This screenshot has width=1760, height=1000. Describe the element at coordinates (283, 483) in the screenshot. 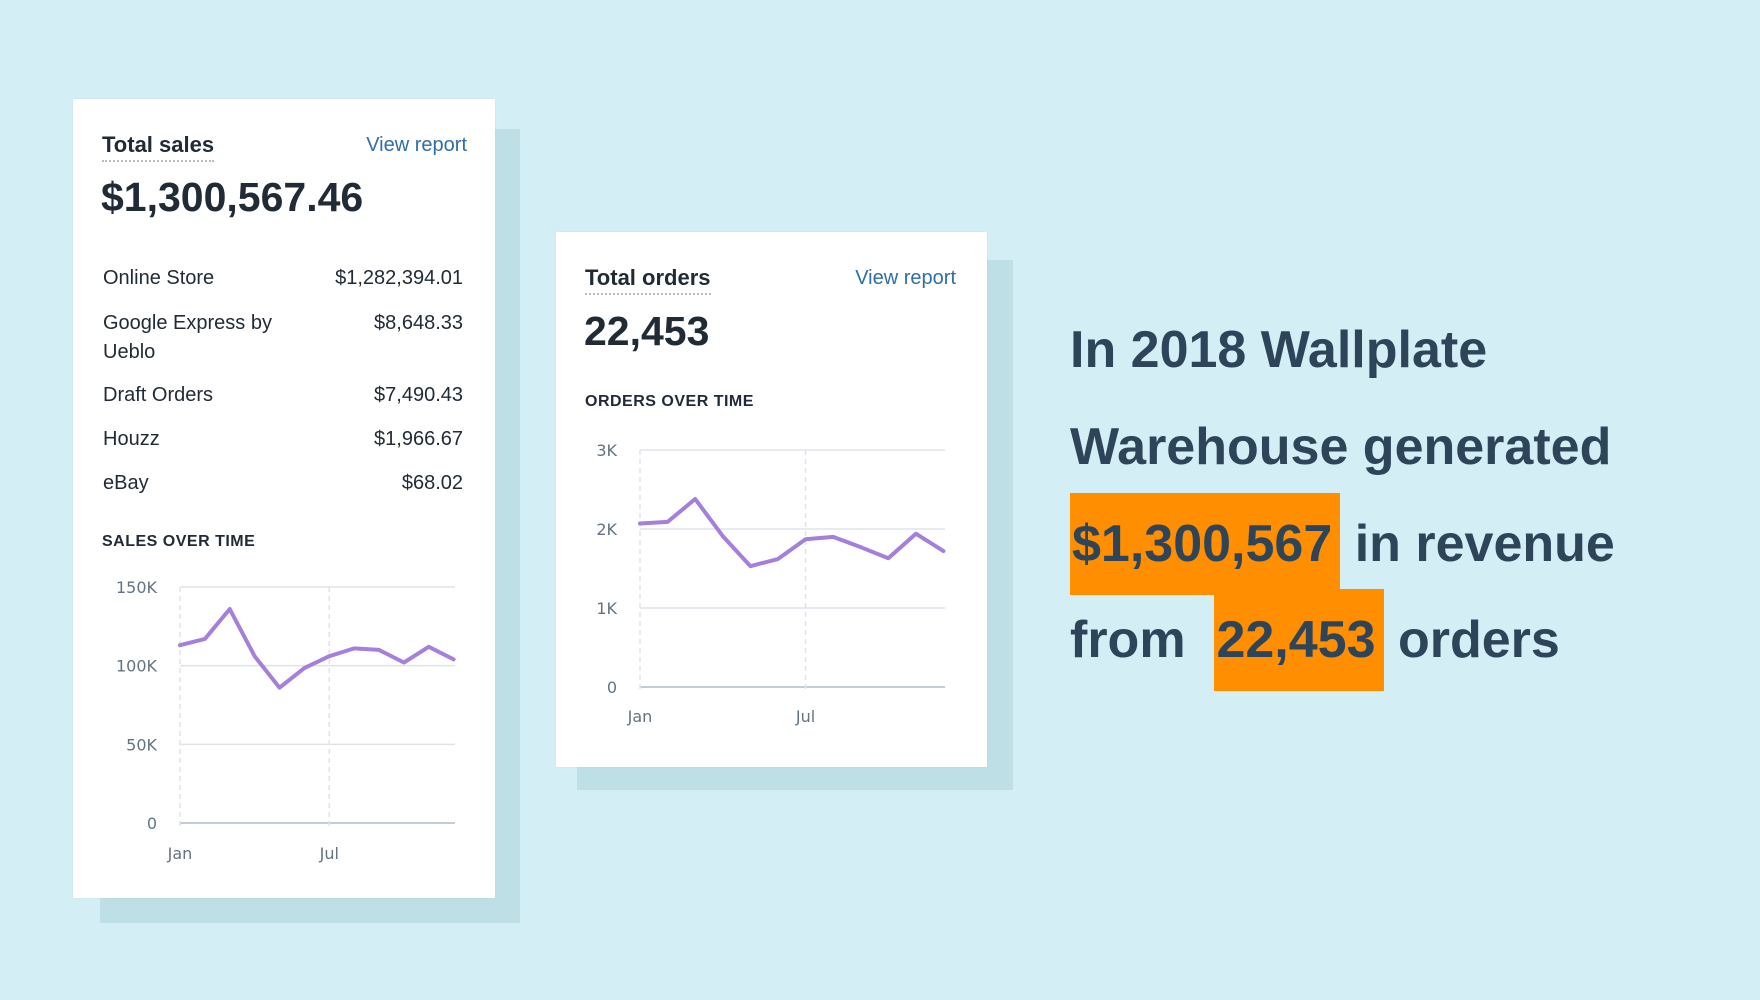

I see `sales-channel-row: eBay $68.02` at that location.